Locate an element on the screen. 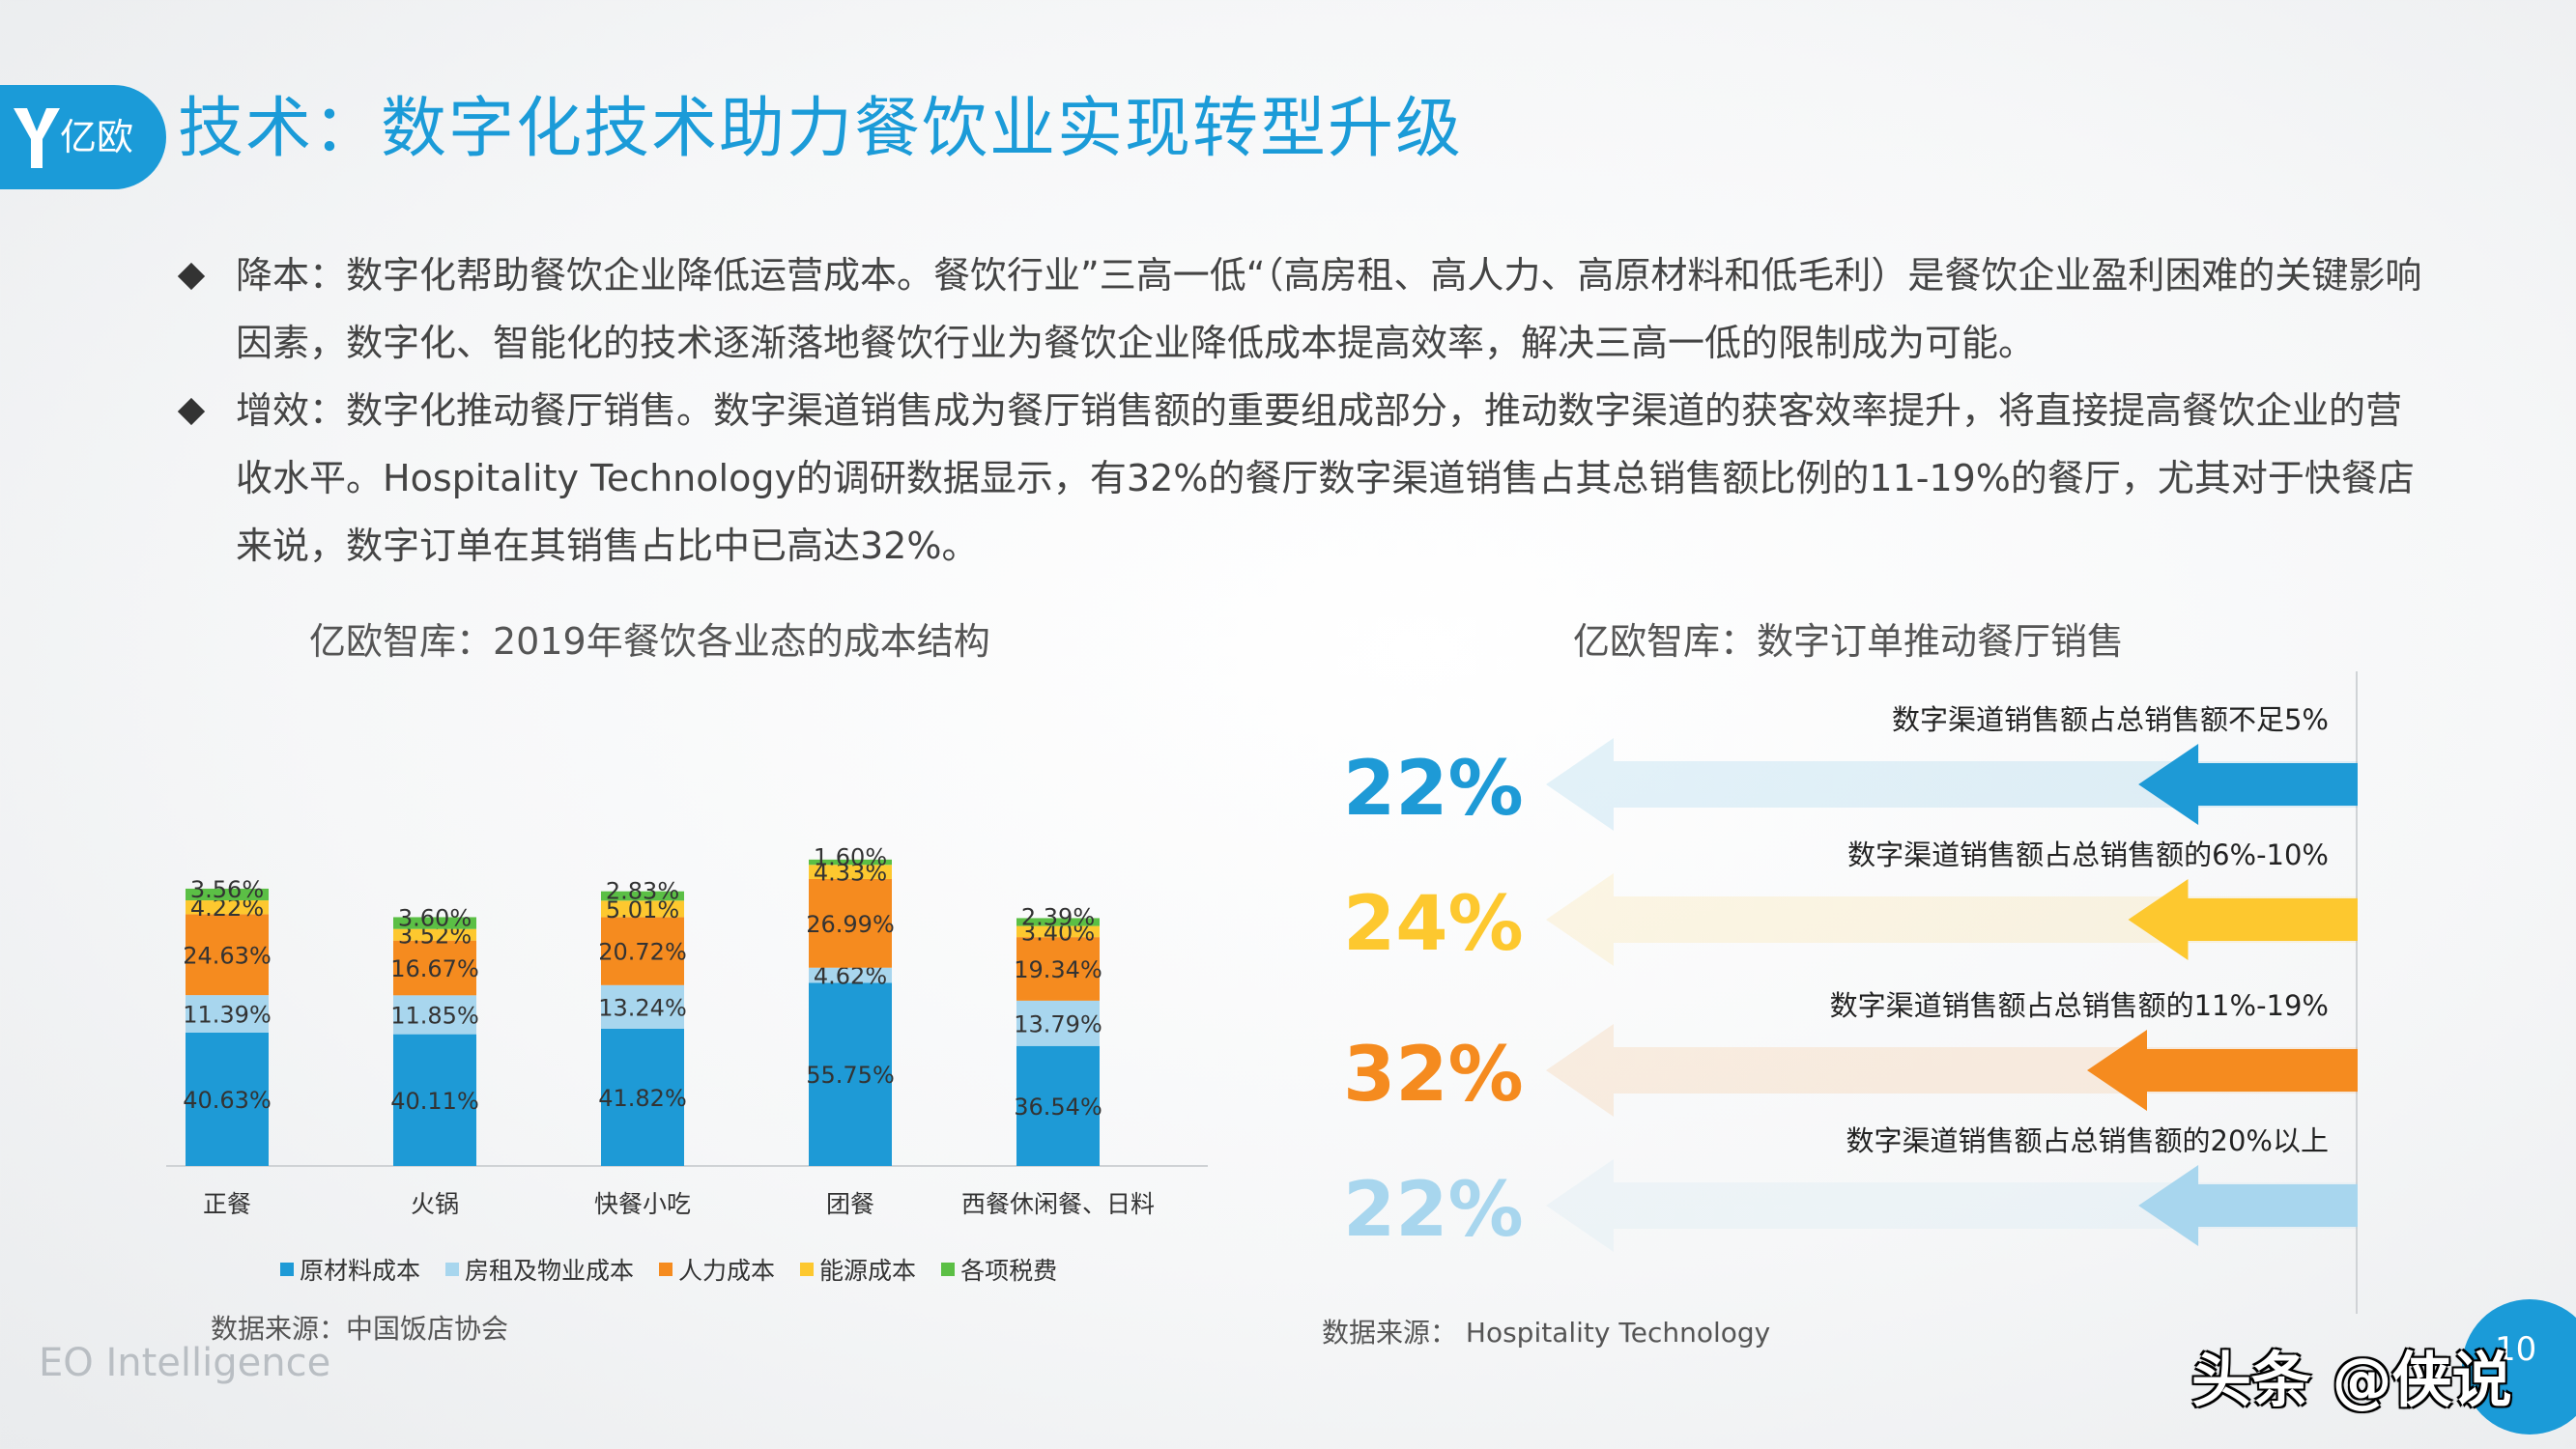 The width and height of the screenshot is (2576, 1449). legend-item: 能源成本 is located at coordinates (858, 1269).